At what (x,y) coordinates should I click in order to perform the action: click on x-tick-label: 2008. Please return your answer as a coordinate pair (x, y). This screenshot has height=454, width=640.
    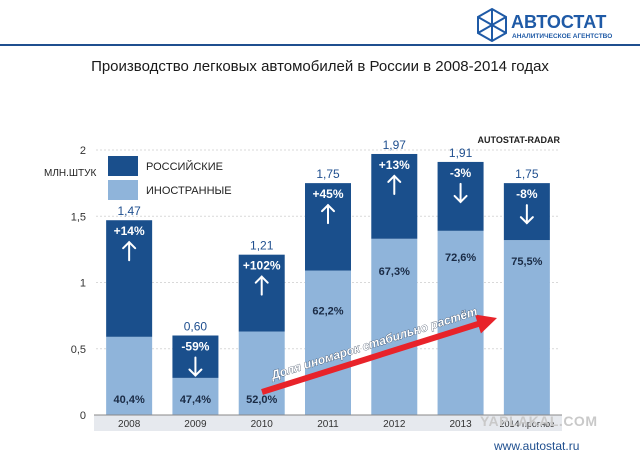
    Looking at the image, I should click on (129, 424).